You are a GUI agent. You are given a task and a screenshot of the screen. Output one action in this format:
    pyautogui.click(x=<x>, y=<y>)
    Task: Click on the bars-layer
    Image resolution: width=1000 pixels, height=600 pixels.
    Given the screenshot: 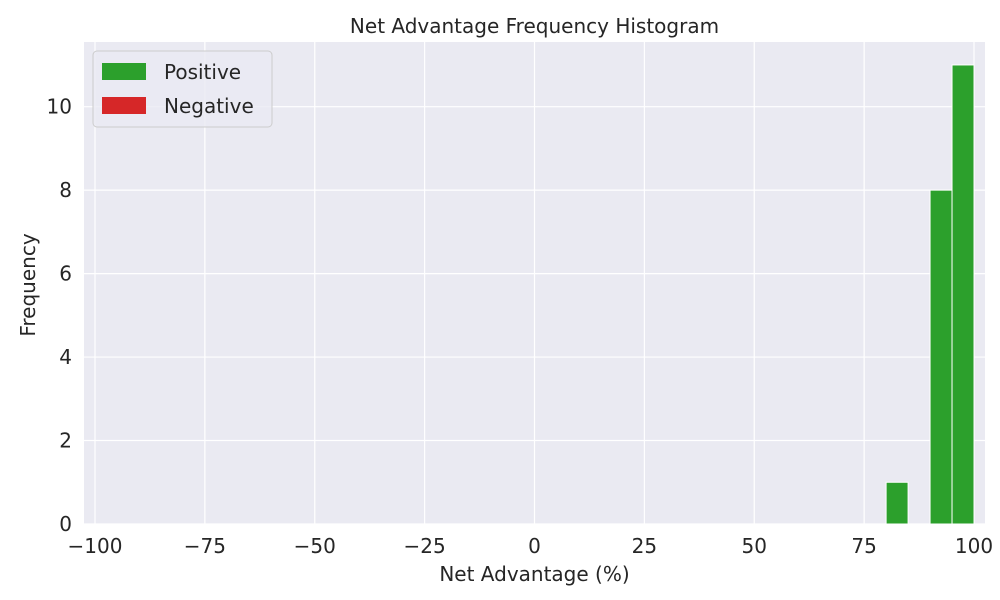 What is the action you would take?
    pyautogui.click(x=930, y=294)
    